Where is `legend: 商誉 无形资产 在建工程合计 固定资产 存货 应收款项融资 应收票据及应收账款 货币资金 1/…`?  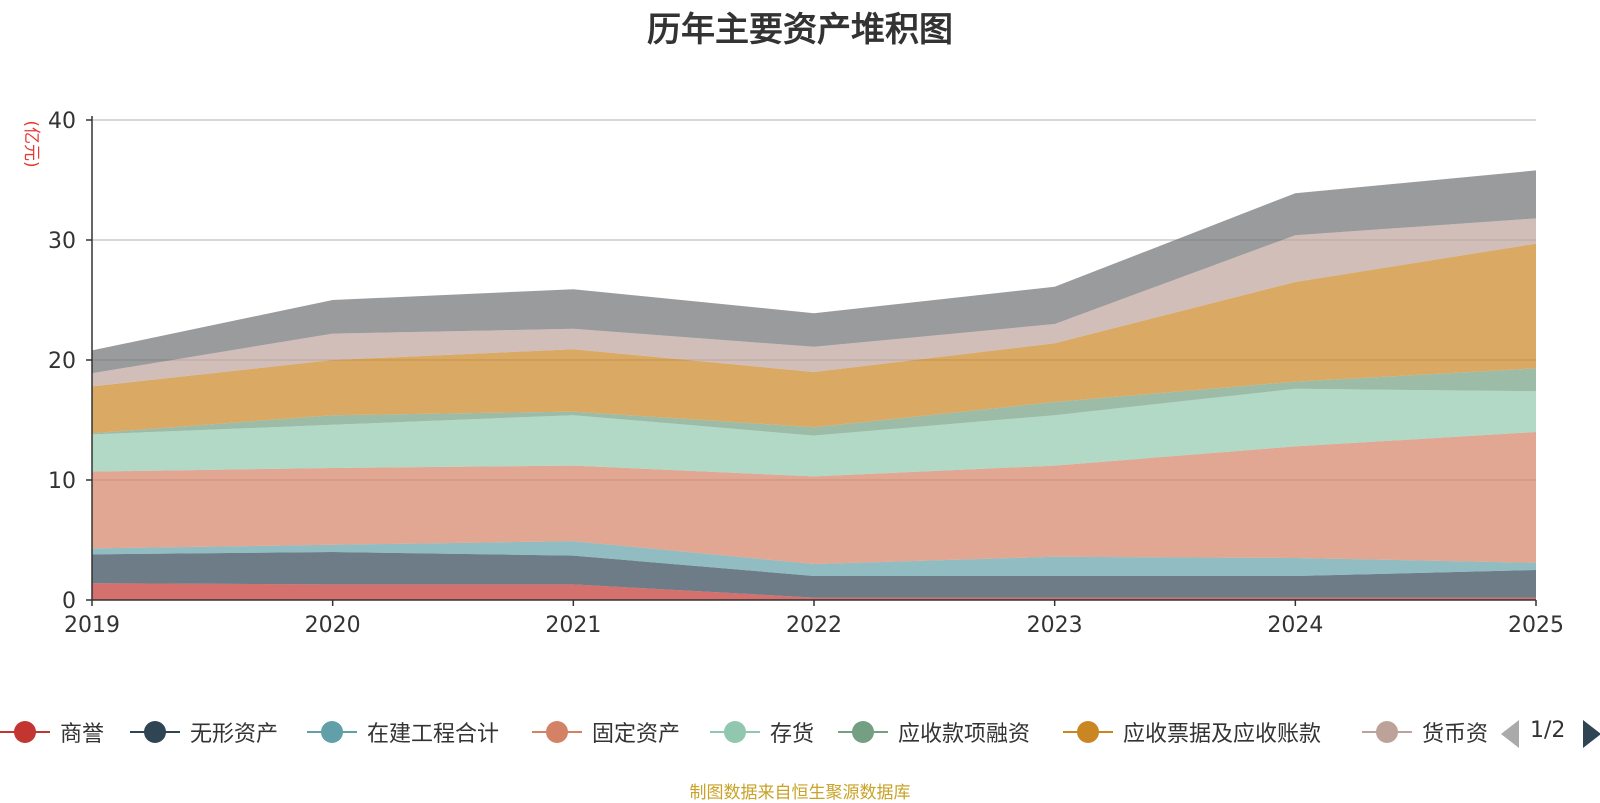
legend: 商誉 无形资产 在建工程合计 固定资产 存货 应收款项融资 应收票据及应收账款 货币资金 1/… is located at coordinates (800, 732).